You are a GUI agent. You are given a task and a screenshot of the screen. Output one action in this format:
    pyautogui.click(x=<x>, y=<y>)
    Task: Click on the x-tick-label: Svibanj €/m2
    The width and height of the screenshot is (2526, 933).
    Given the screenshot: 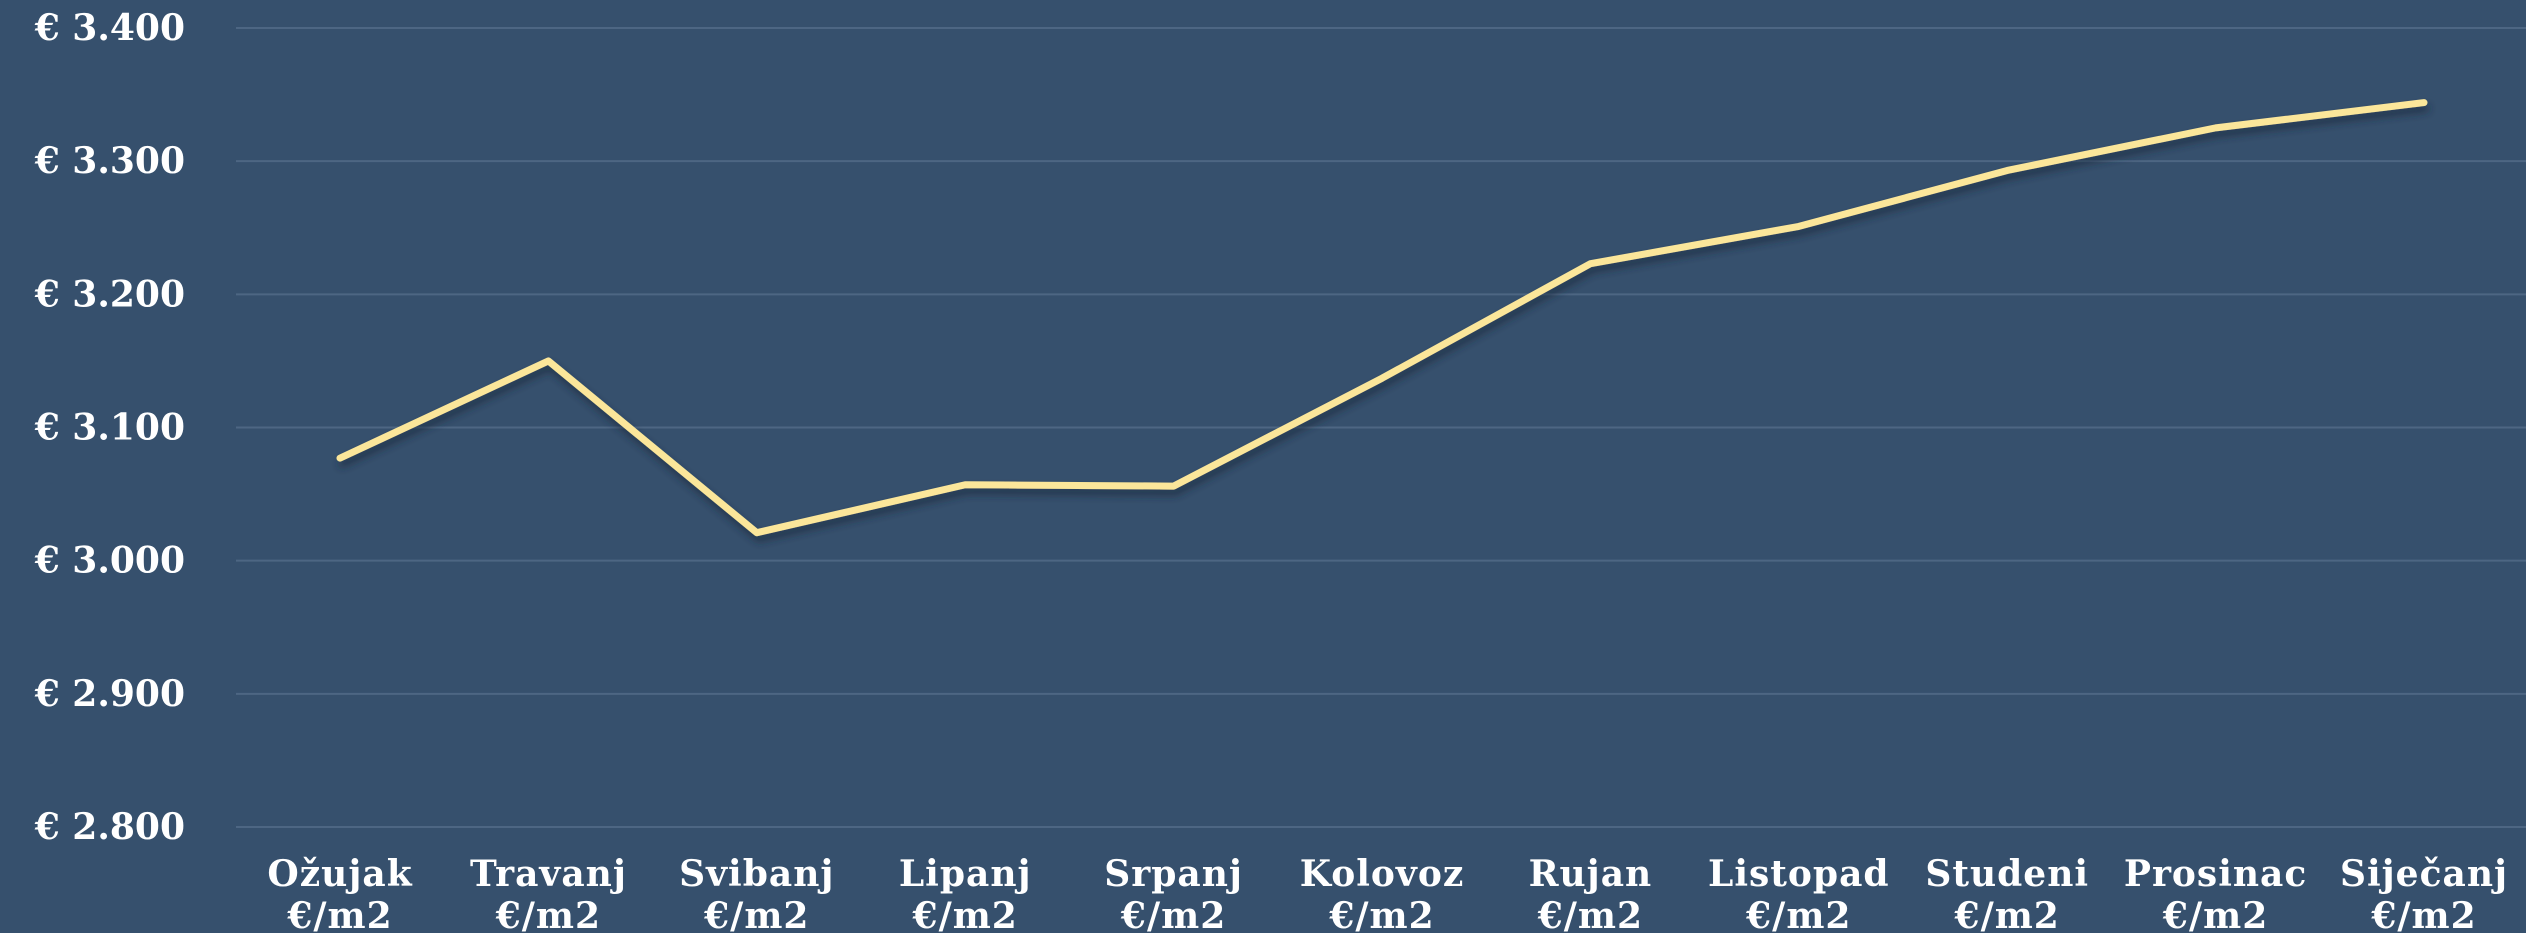 What is the action you would take?
    pyautogui.click(x=756, y=893)
    